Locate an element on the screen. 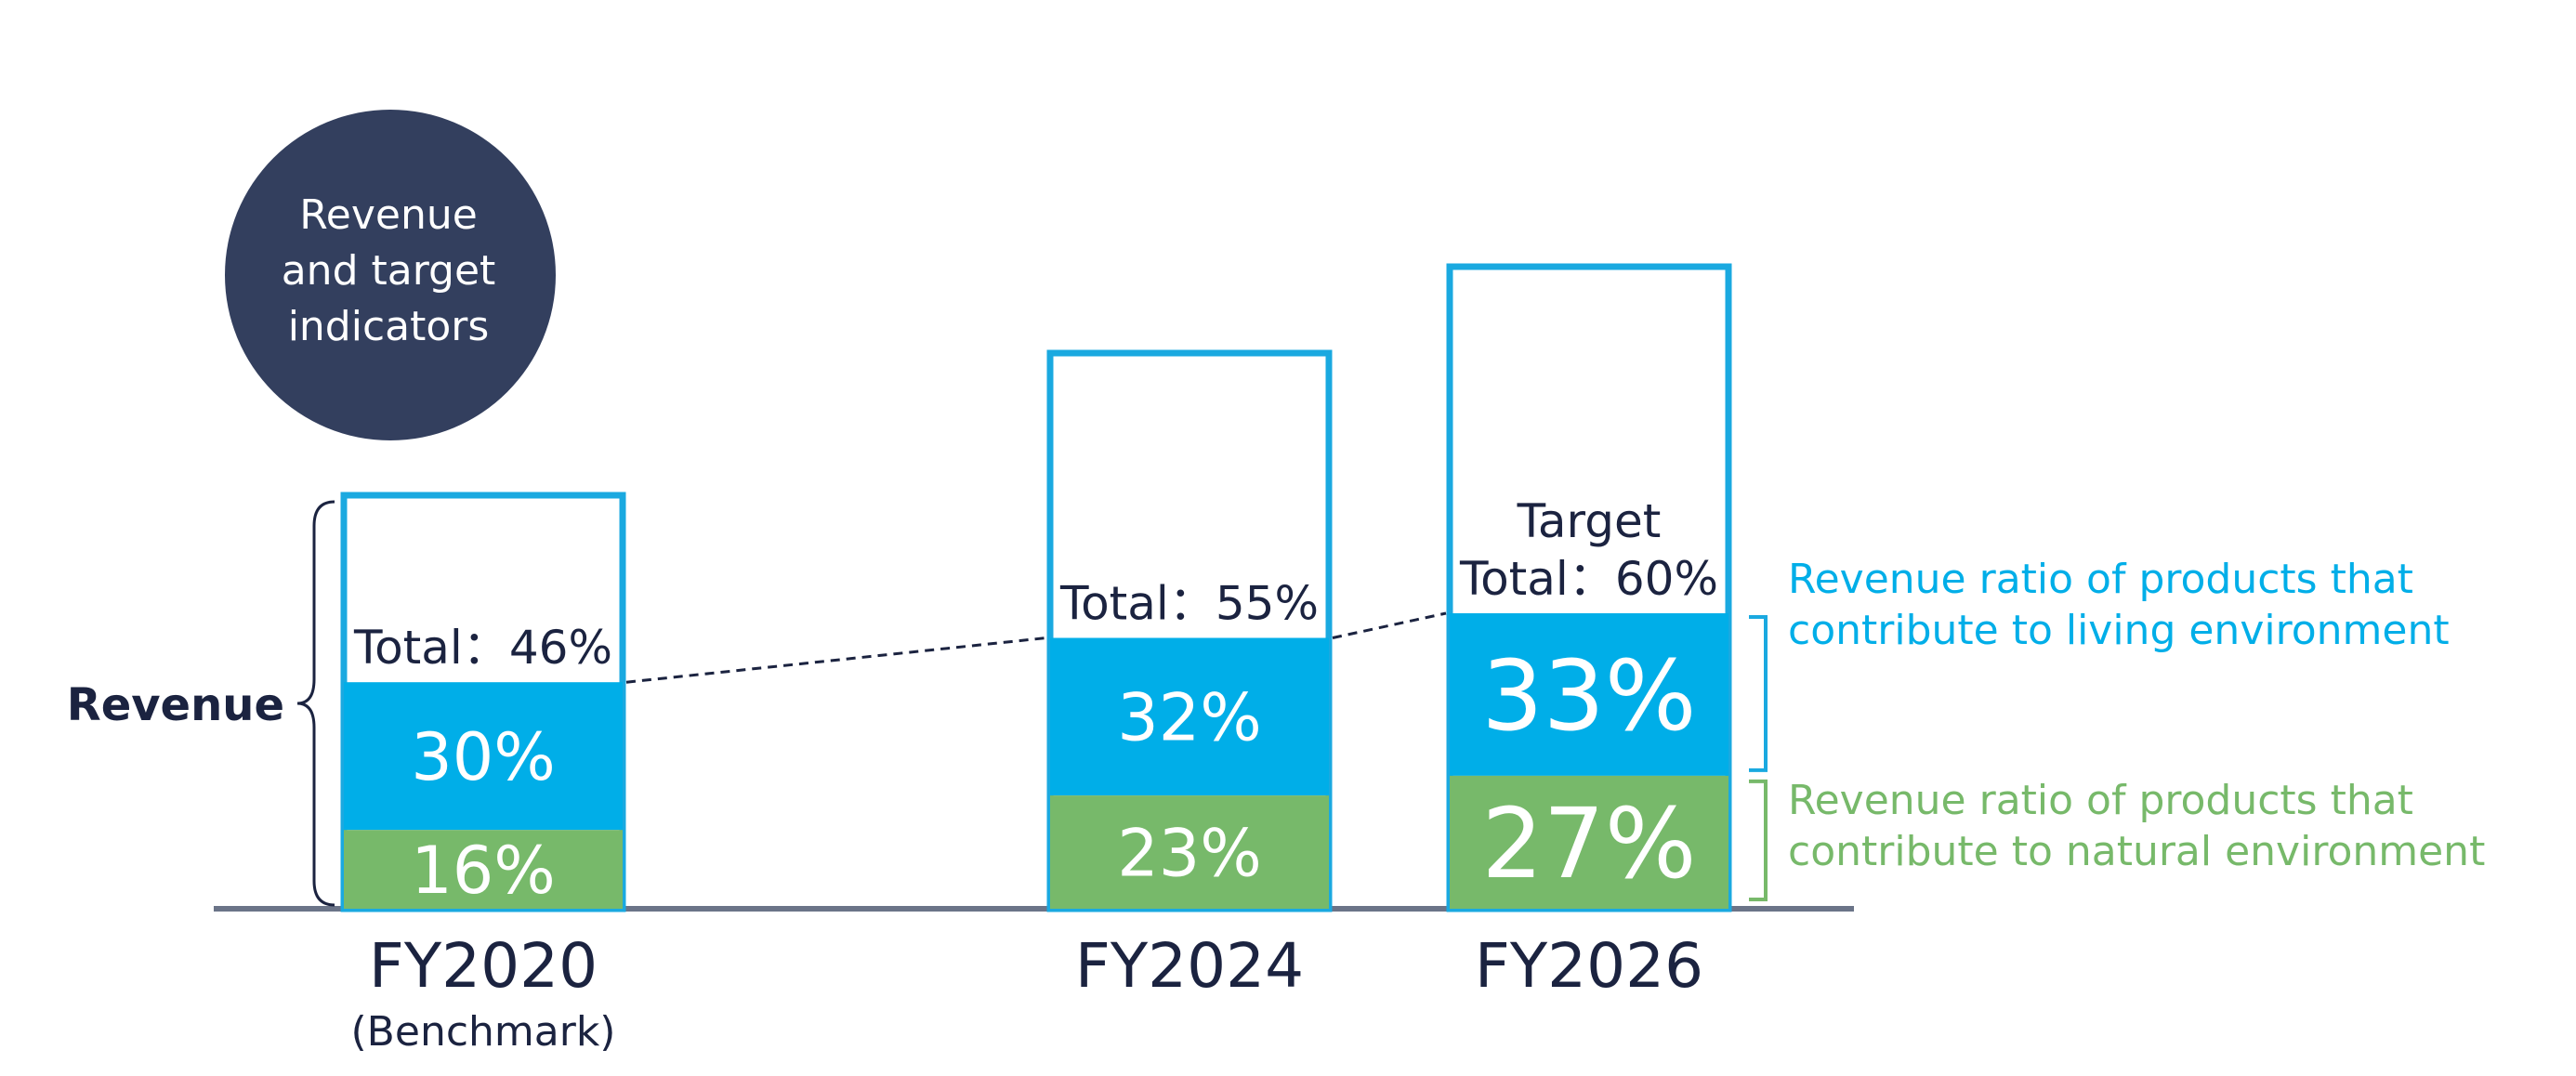  revenue-brace is located at coordinates (315, 703).